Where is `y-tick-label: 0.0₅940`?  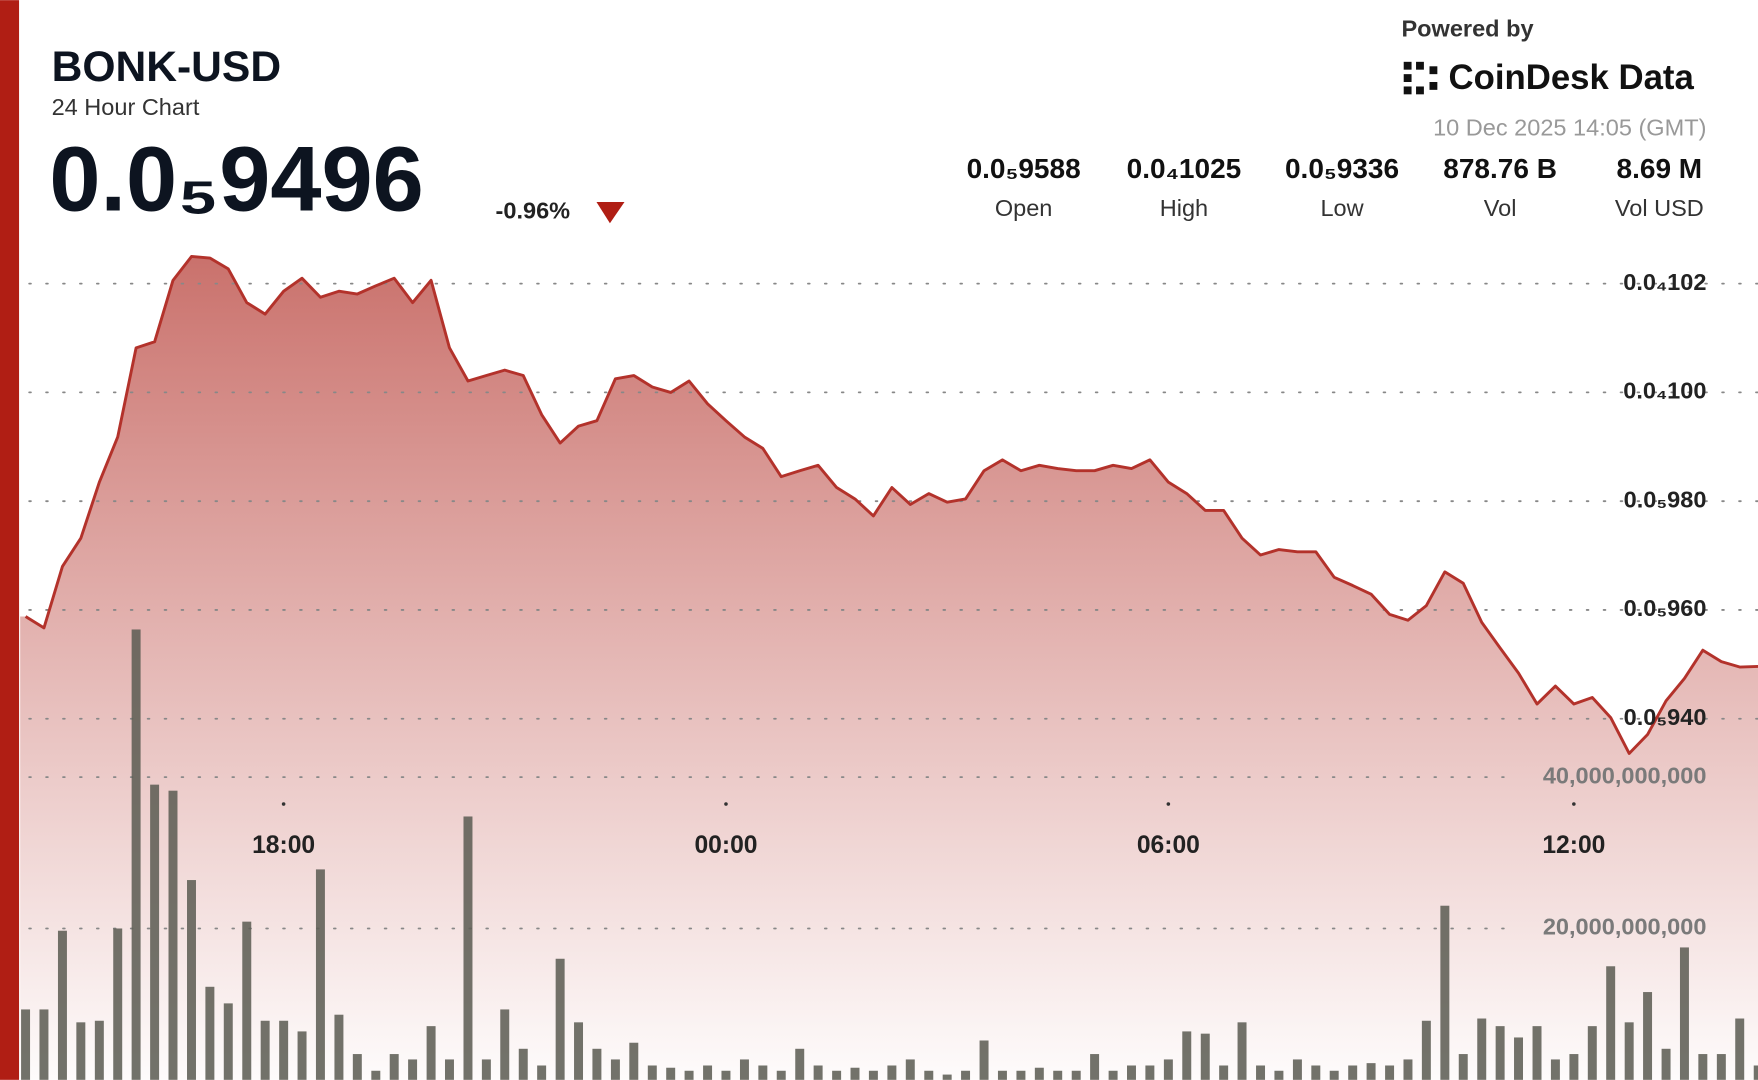 y-tick-label: 0.0₅940 is located at coordinates (1665, 717).